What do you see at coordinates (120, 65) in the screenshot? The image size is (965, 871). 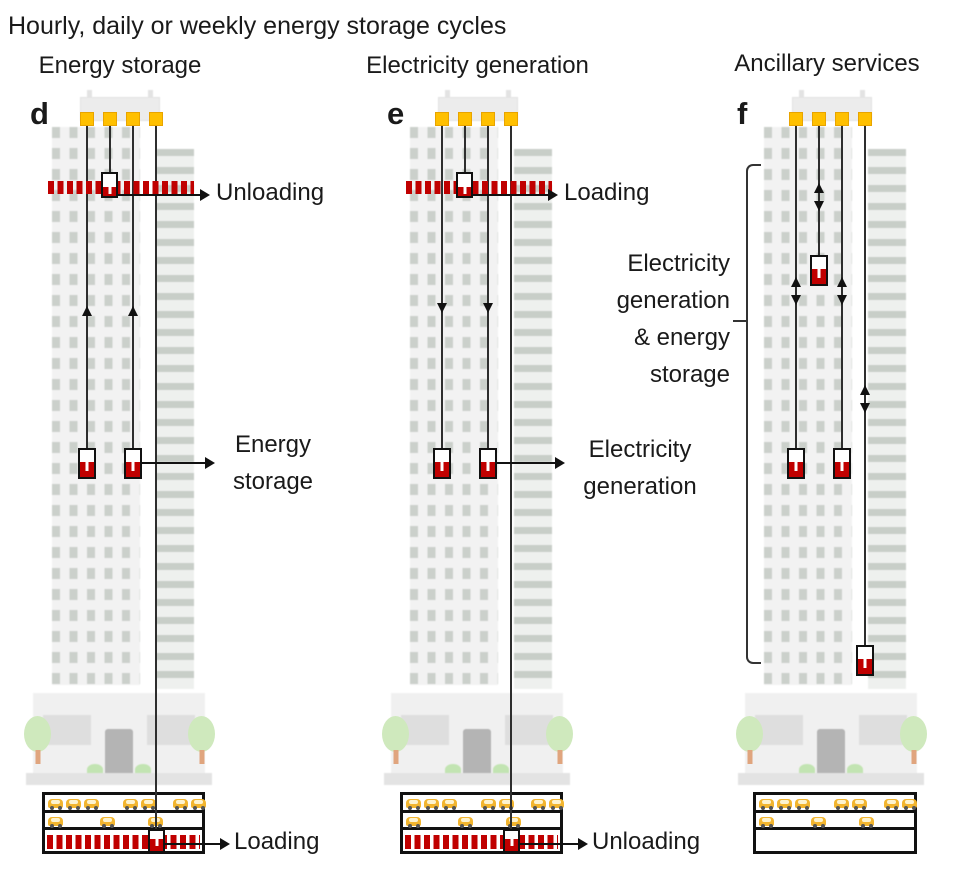 I see `panel-d-header: Energy storage` at bounding box center [120, 65].